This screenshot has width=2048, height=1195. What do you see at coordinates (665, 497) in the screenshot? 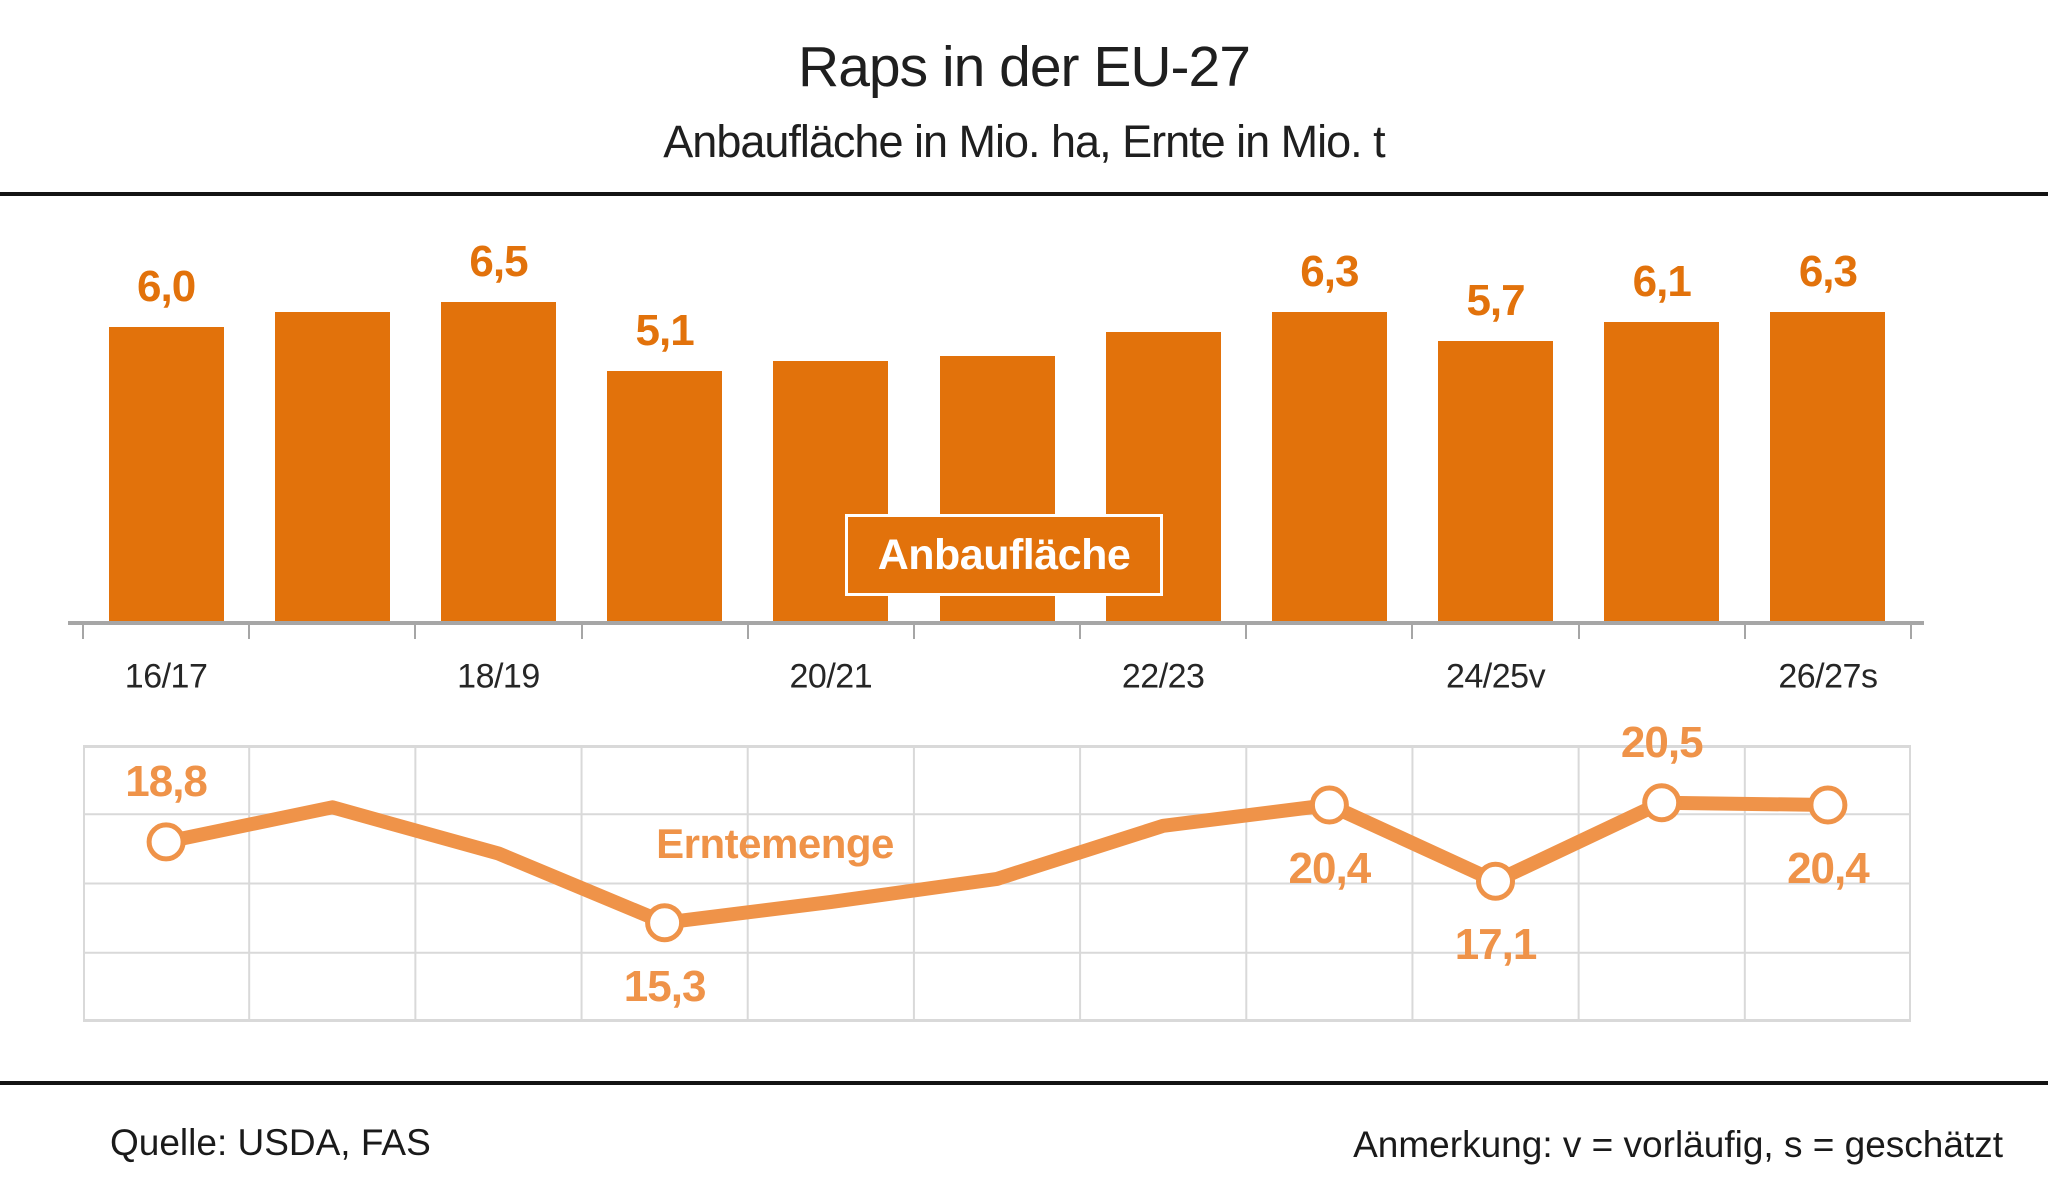
I see `bar-19/20` at bounding box center [665, 497].